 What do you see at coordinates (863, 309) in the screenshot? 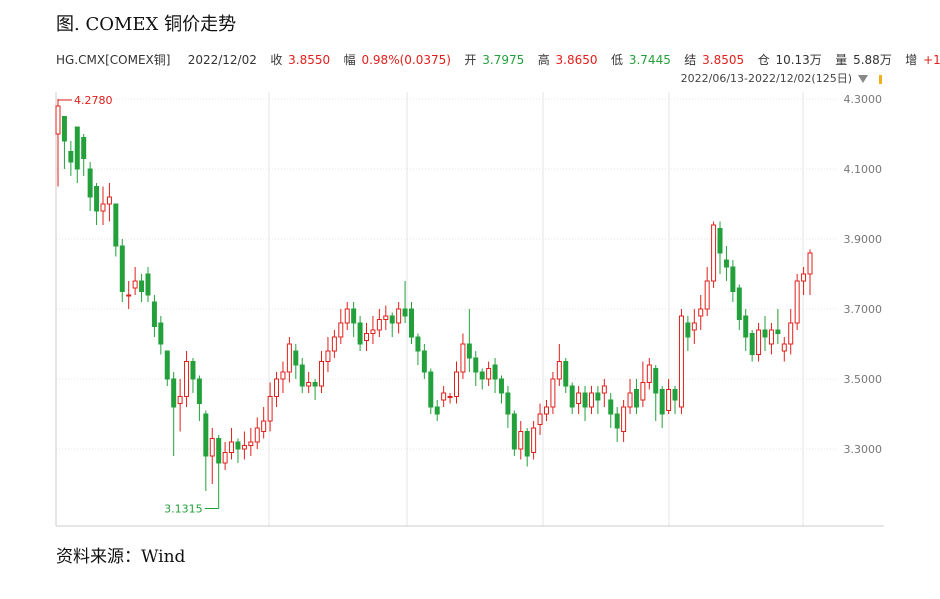
I see `y-tick-label: 3.7000` at bounding box center [863, 309].